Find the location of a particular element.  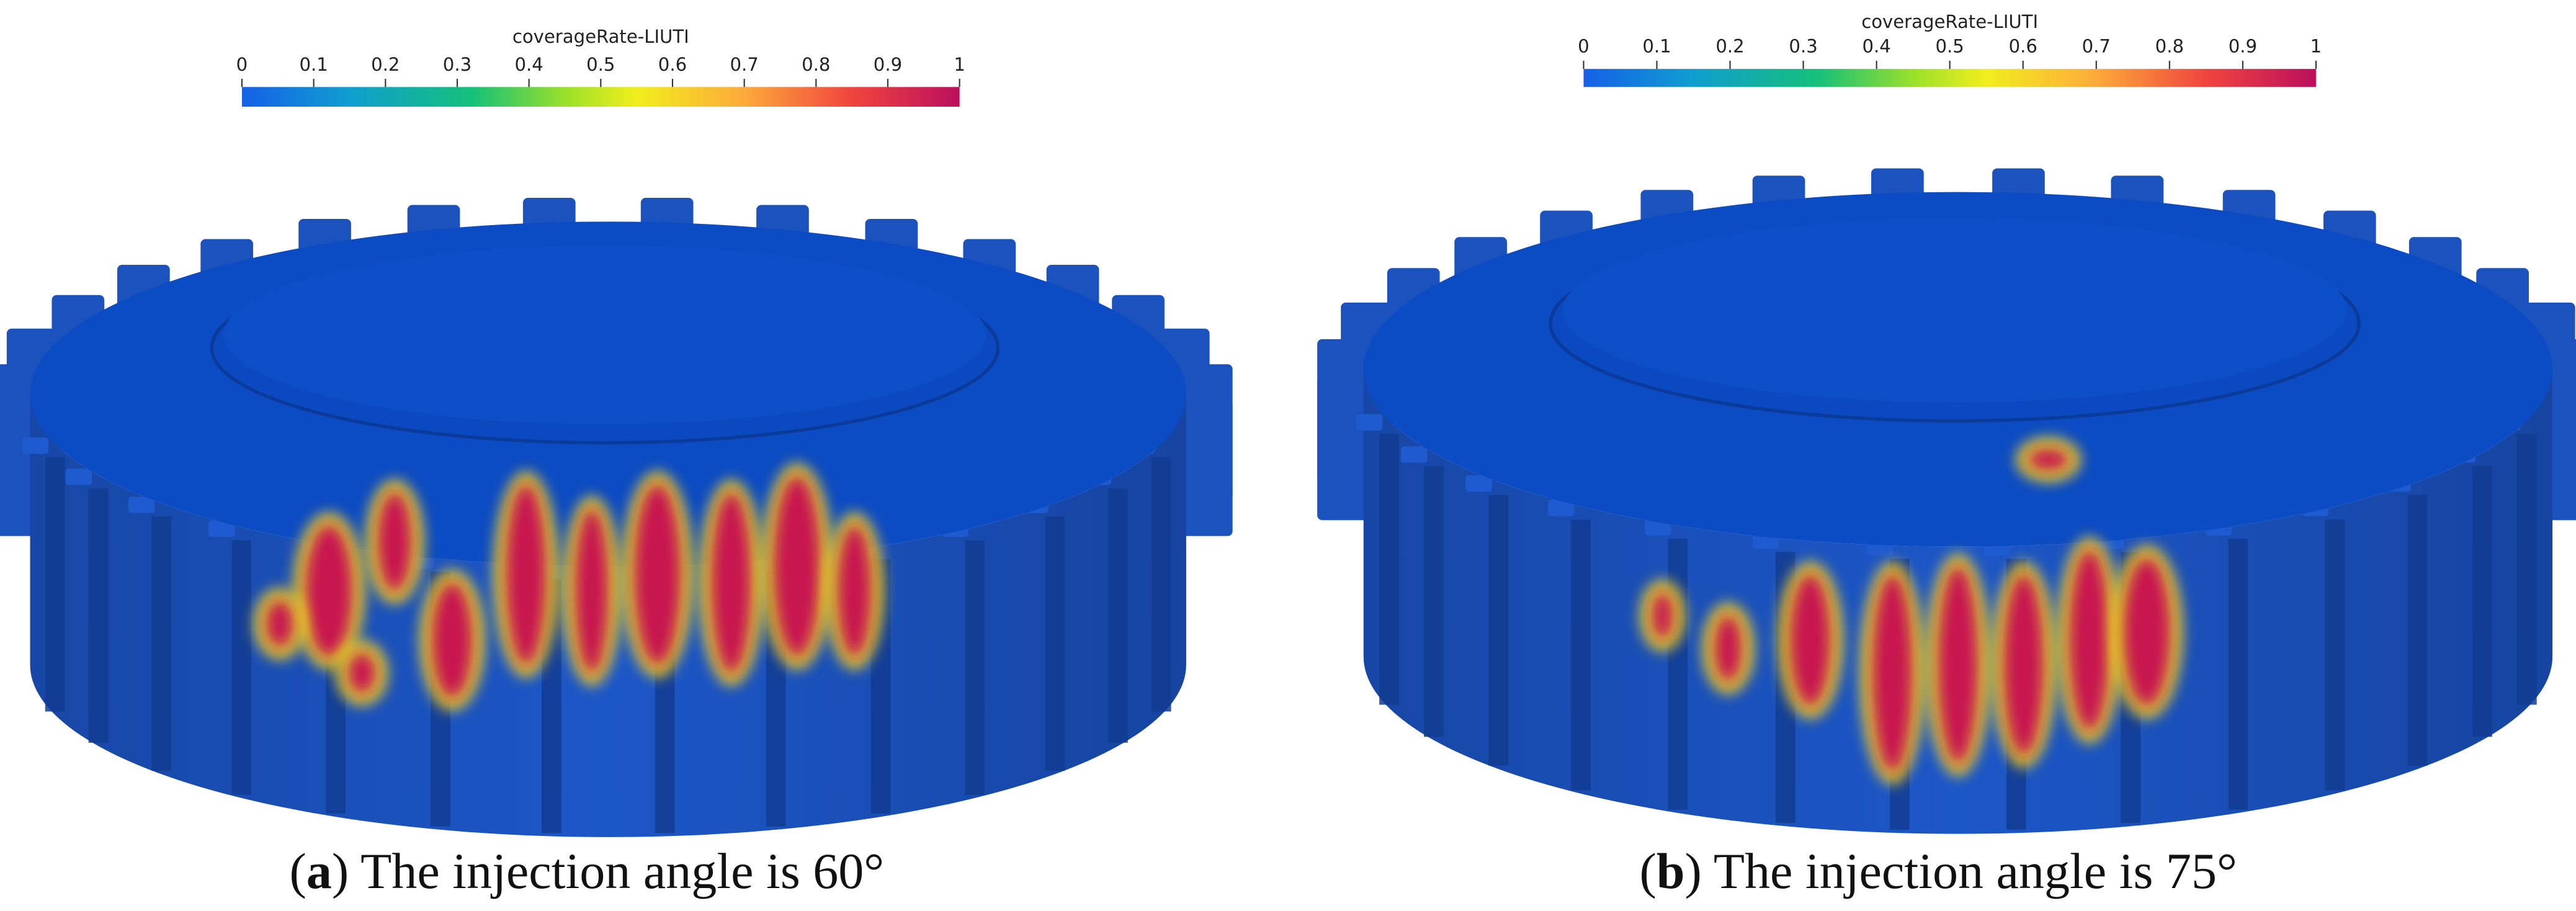

caption: (b) The injection angle is 75° is located at coordinates (1938, 871).